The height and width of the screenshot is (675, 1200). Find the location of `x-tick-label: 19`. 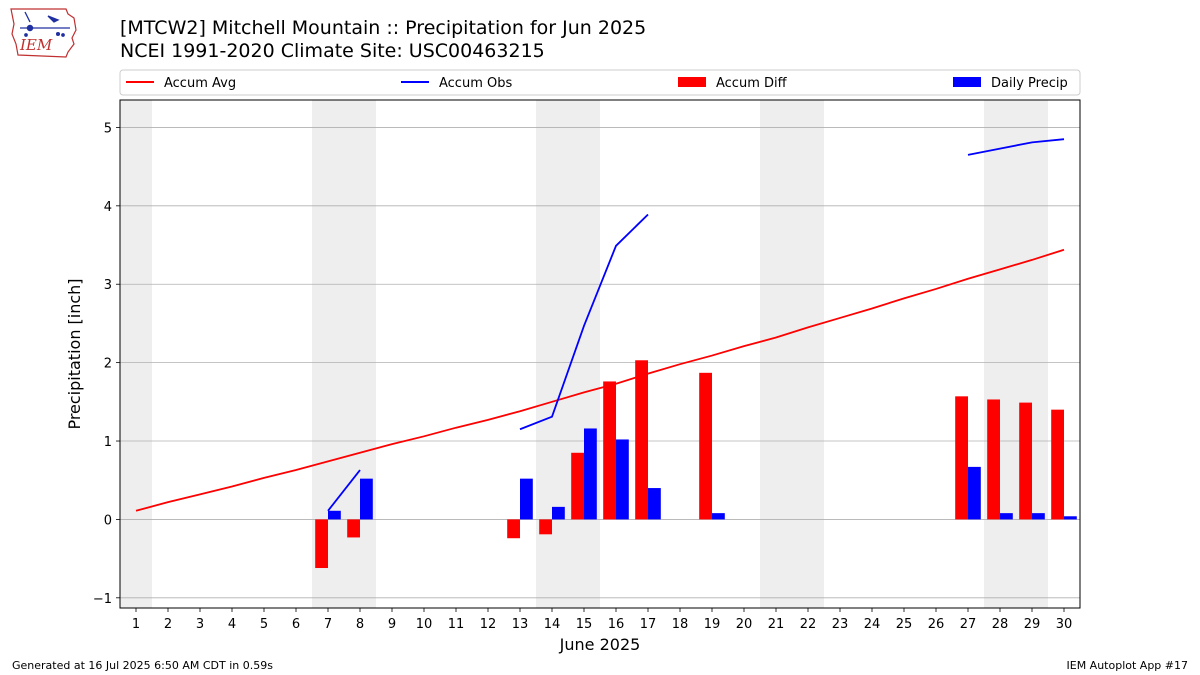

x-tick-label: 19 is located at coordinates (712, 624).